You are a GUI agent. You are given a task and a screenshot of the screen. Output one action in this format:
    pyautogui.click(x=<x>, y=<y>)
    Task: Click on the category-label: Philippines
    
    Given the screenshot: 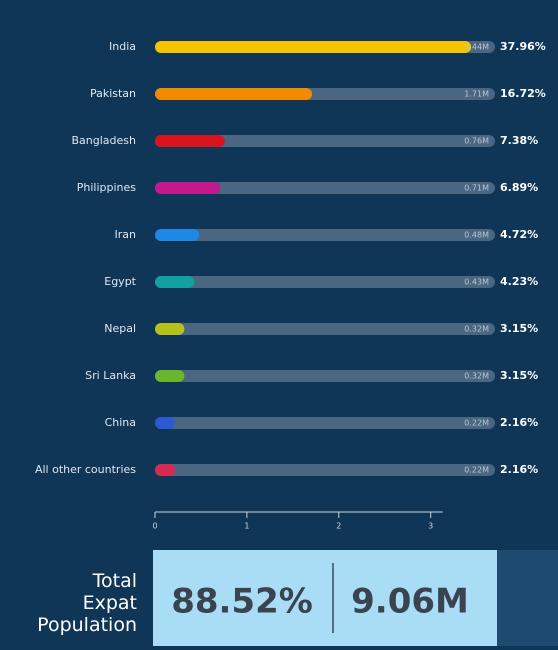 What is the action you would take?
    pyautogui.click(x=107, y=187)
    